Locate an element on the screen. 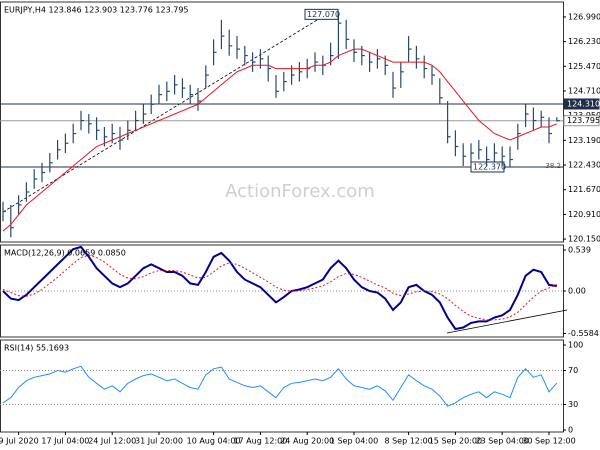 The width and height of the screenshot is (600, 450). macd-trend-line is located at coordinates (507, 321).